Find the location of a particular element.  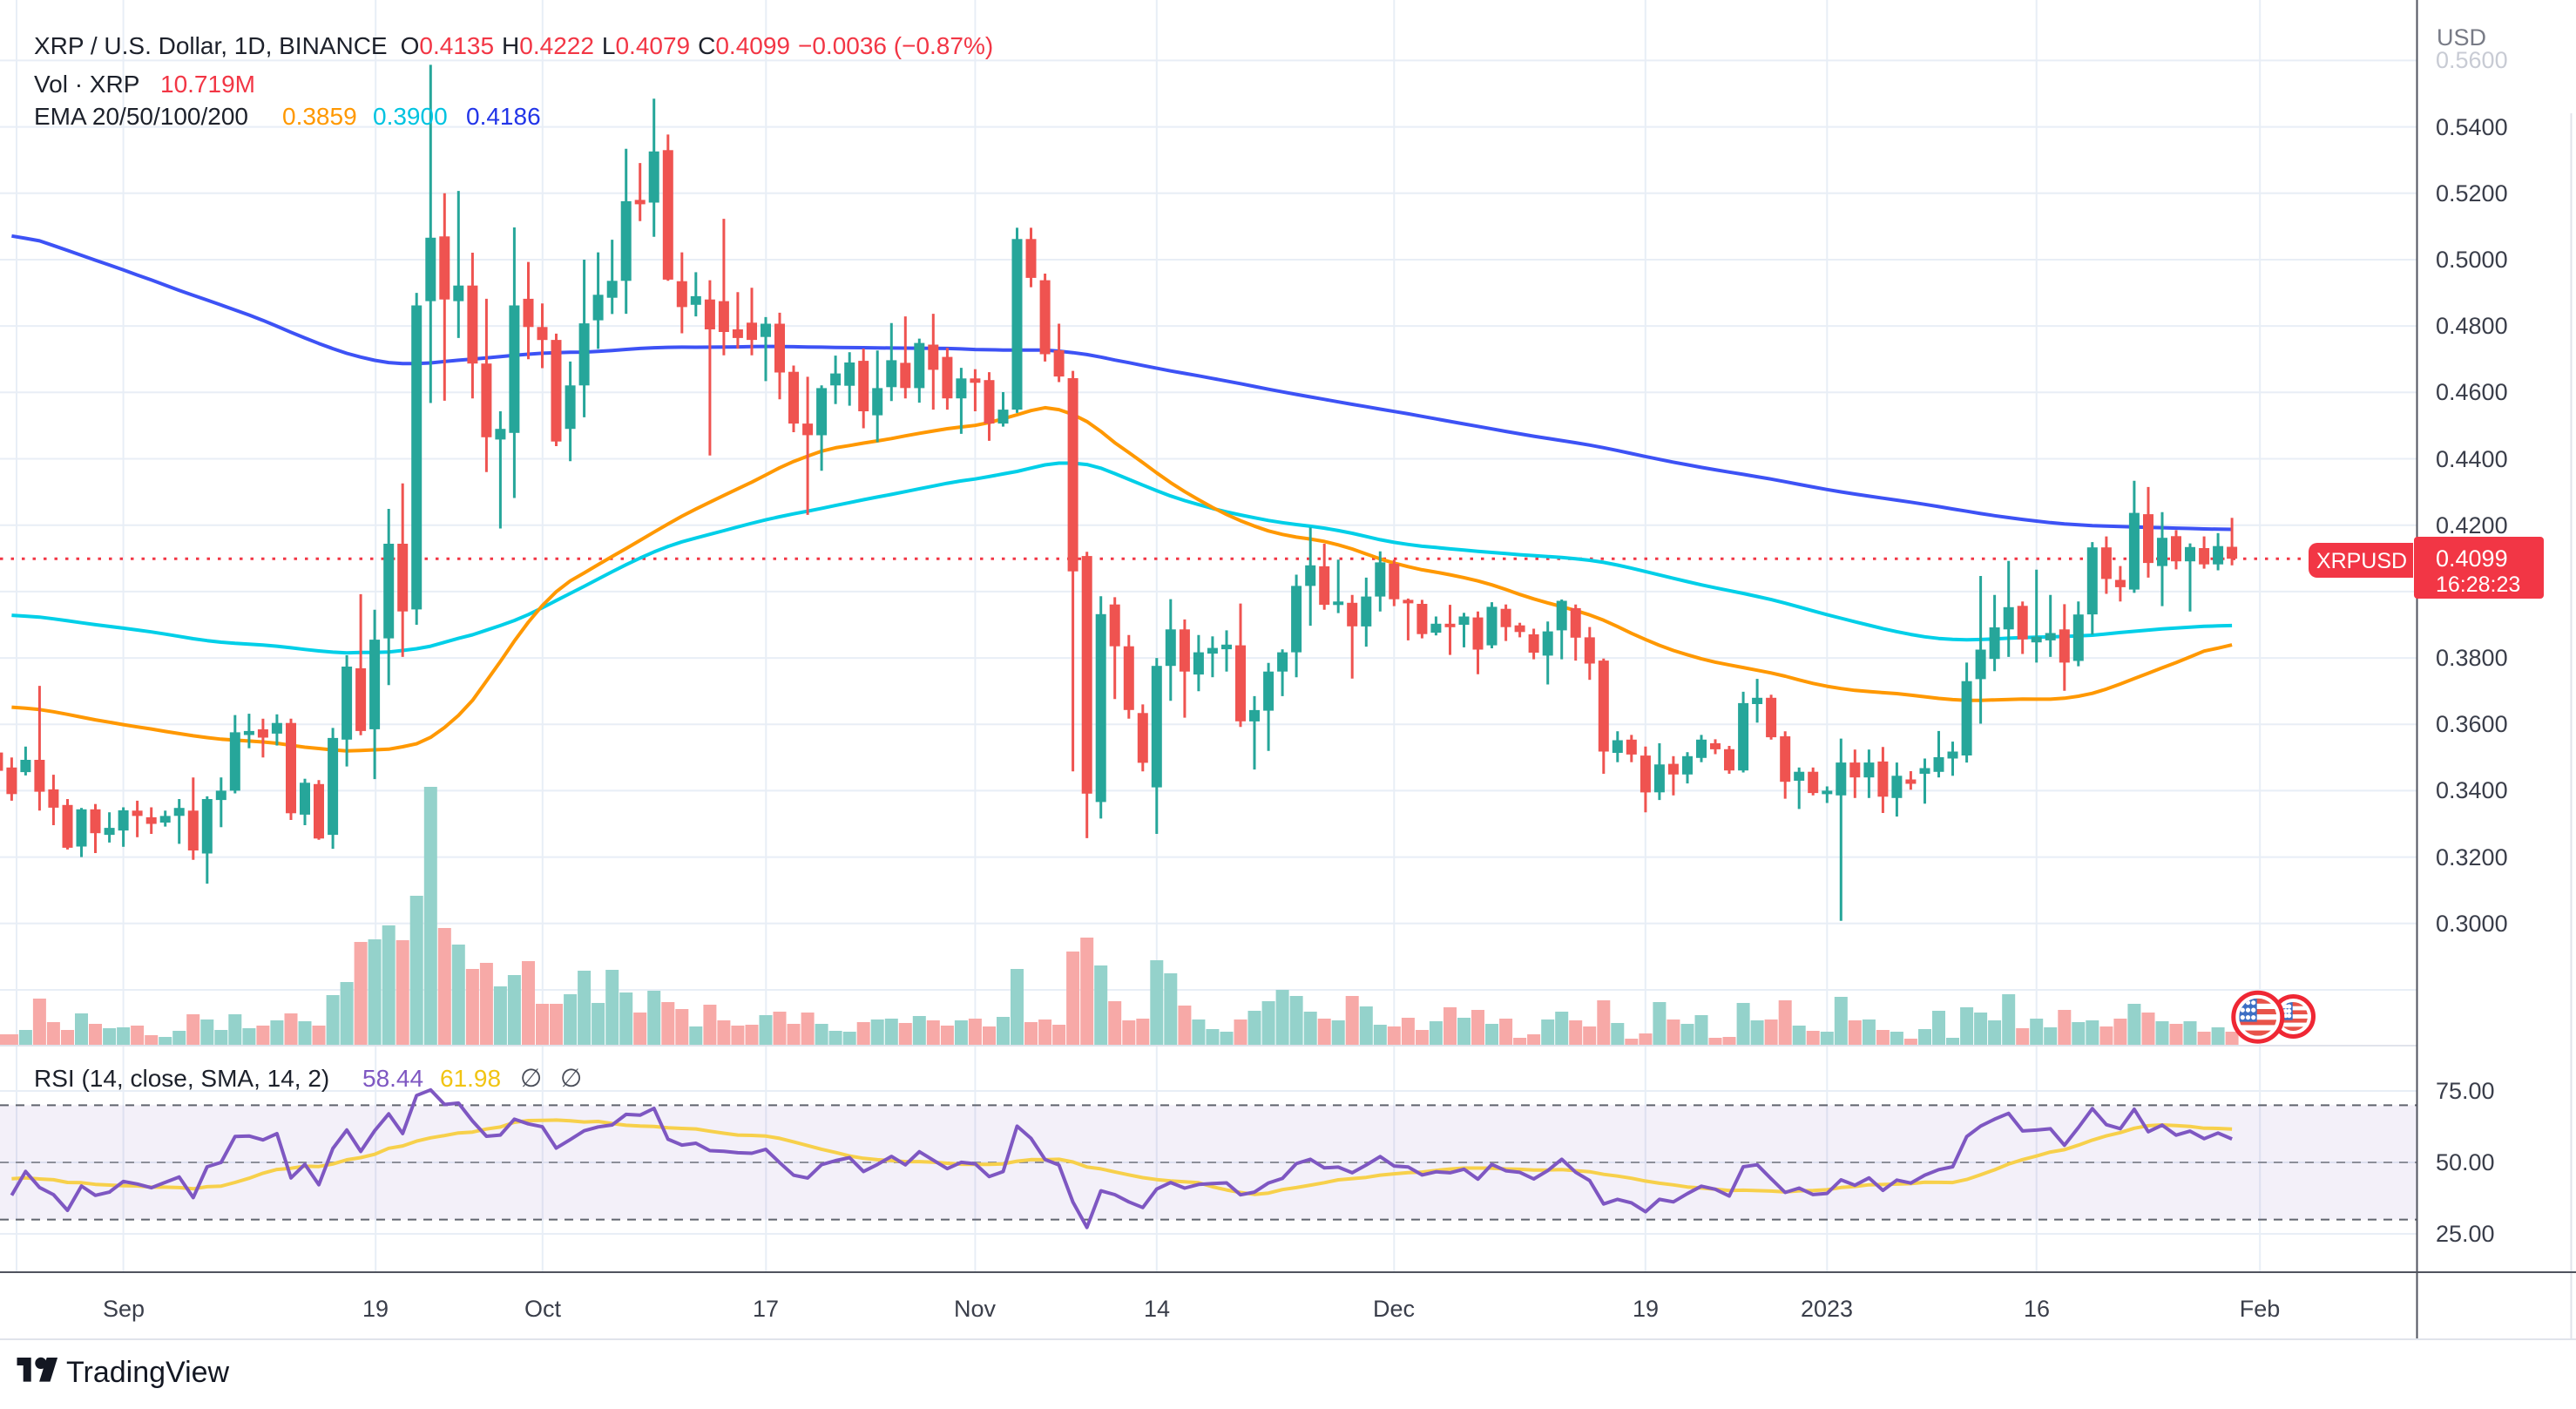

svg-text: Nov is located at coordinates (975, 1309).